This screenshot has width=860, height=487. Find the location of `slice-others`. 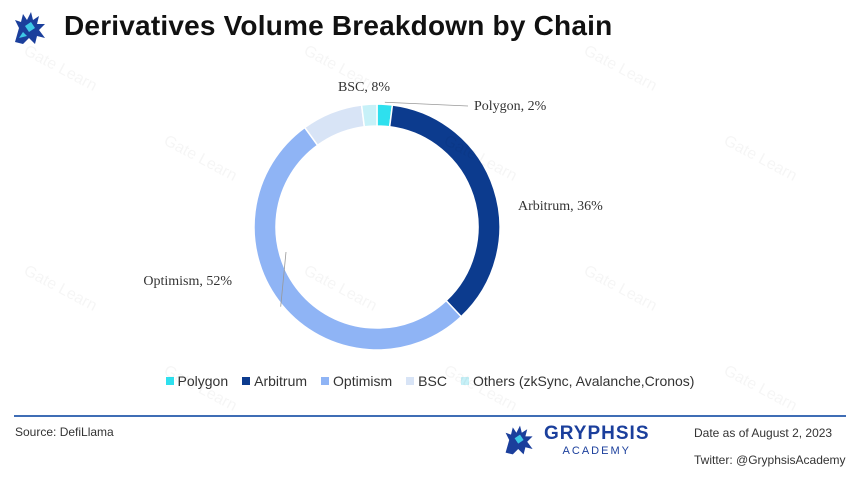

slice-others is located at coordinates (369, 115).